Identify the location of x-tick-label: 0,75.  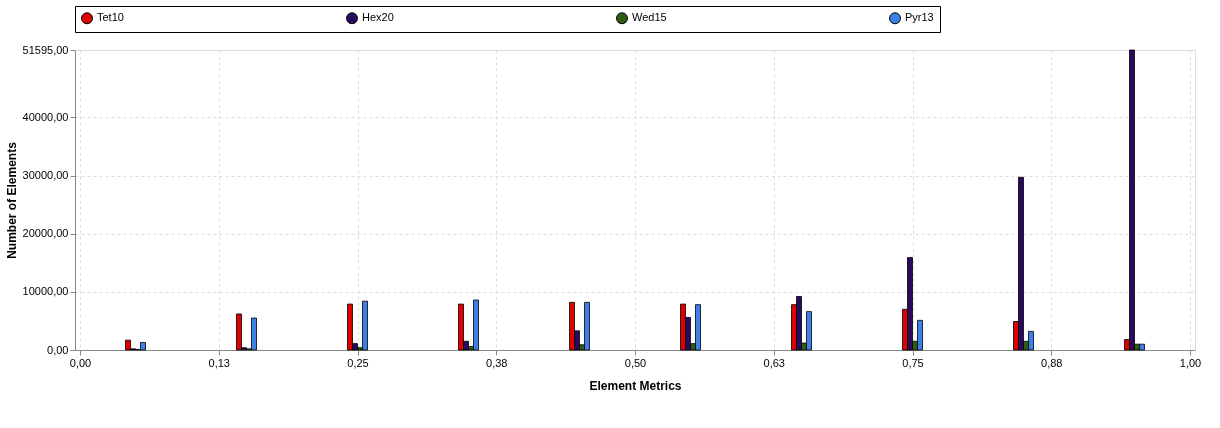
(913, 362).